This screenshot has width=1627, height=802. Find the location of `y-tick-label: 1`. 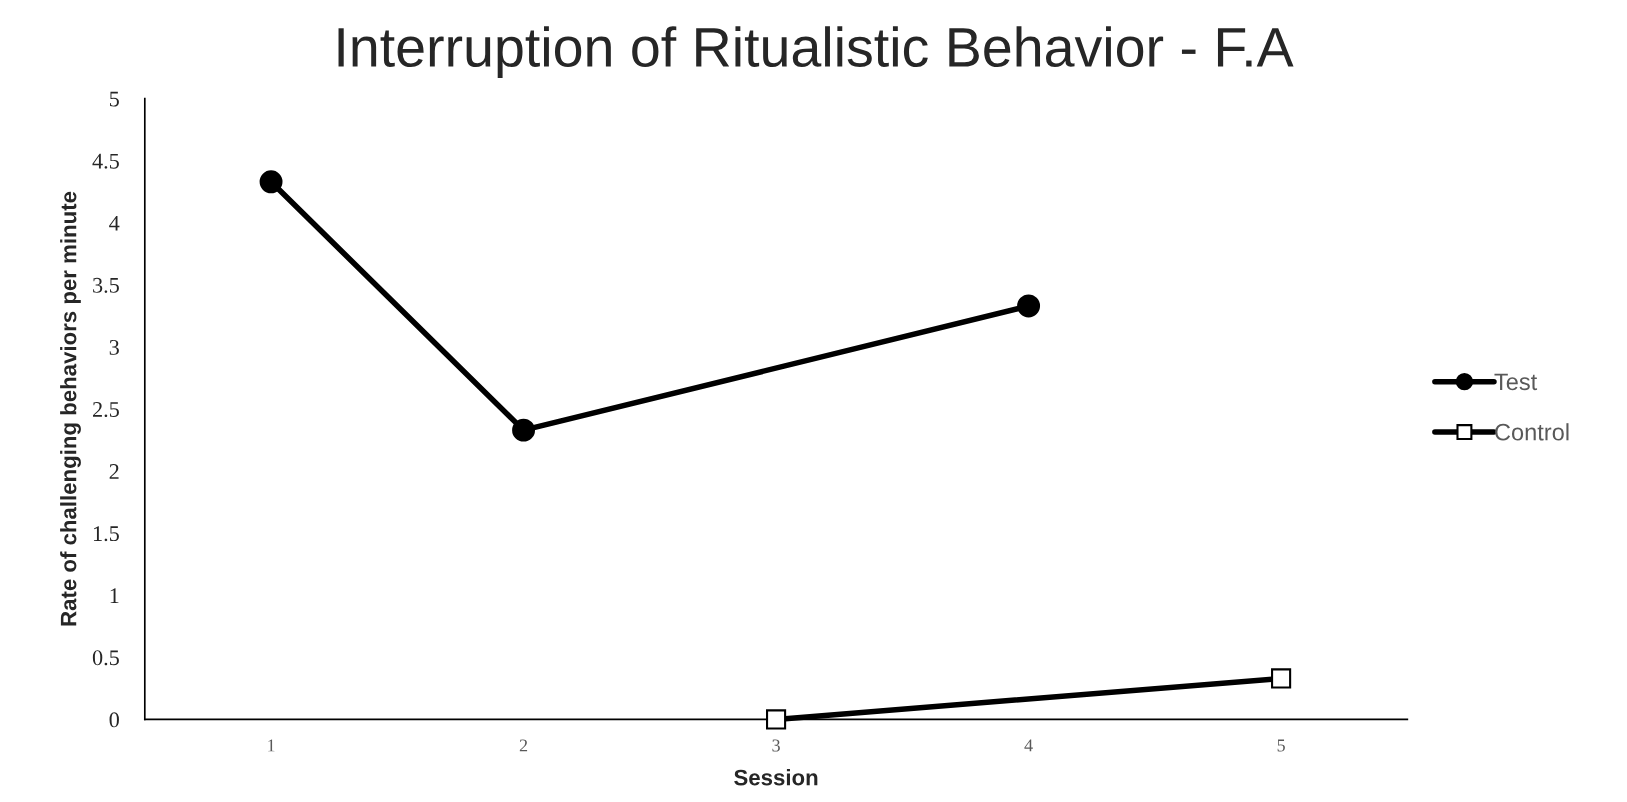

y-tick-label: 1 is located at coordinates (114, 595).